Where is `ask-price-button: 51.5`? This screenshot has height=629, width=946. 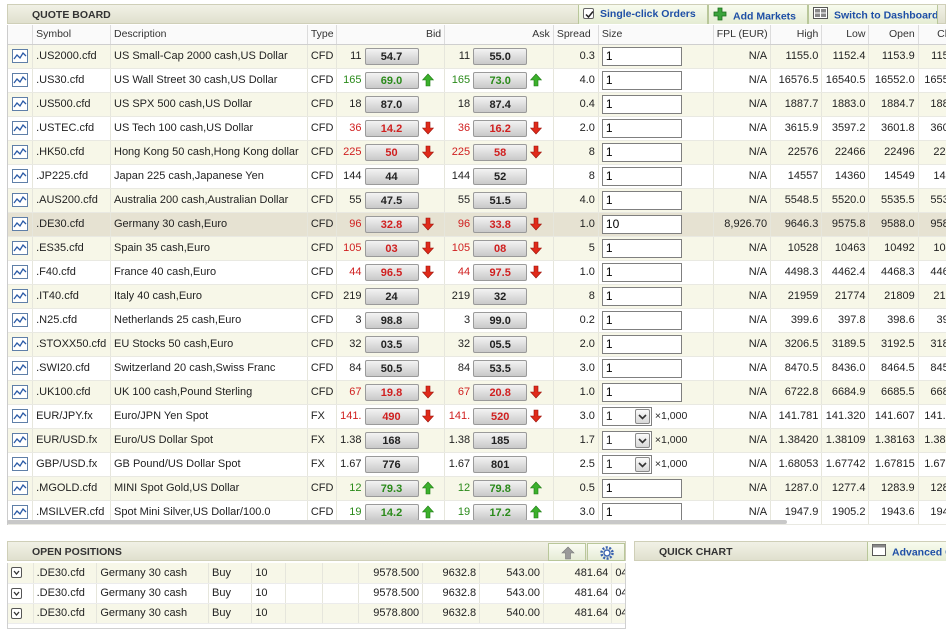
ask-price-button: 51.5 is located at coordinates (500, 200).